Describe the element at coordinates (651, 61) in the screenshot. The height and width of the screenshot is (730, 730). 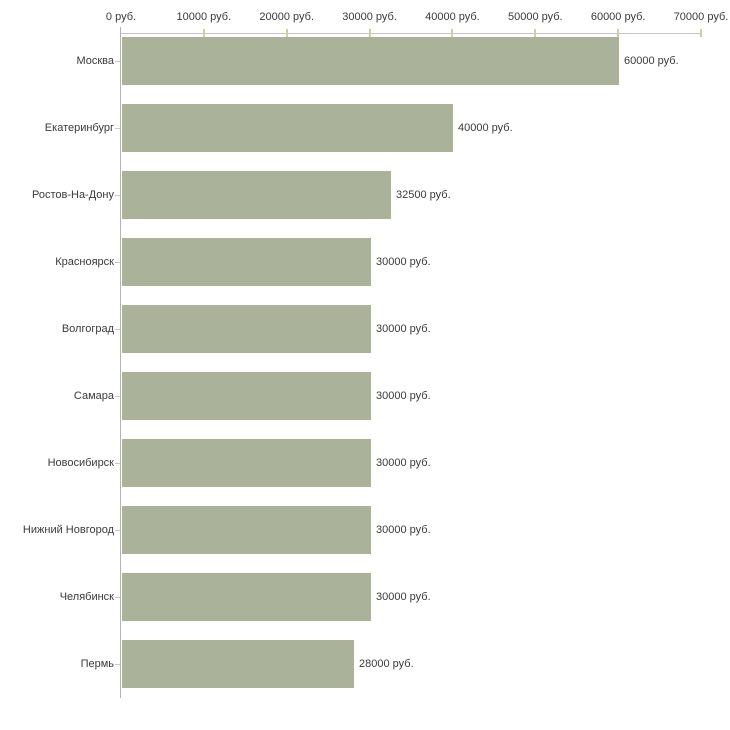
I see `value-label: 60000 руб.` at that location.